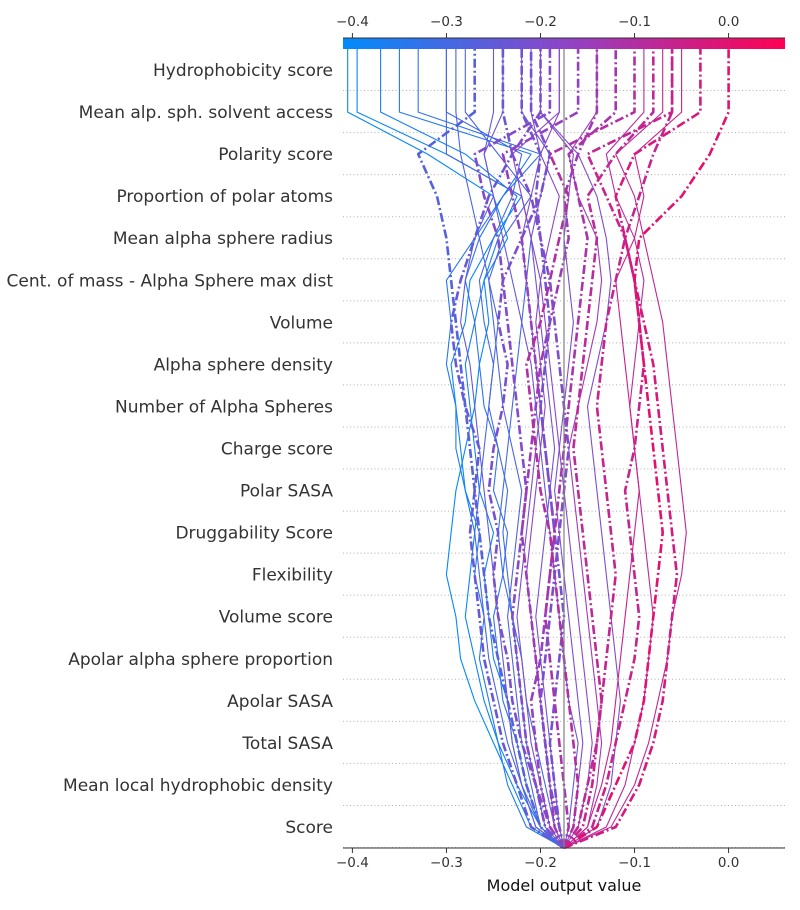 The width and height of the screenshot is (800, 910). Describe the element at coordinates (560, 859) in the screenshot. I see `bottom-x-axis: −0.4 −0.3 −0.2 −0.1 0.0` at that location.